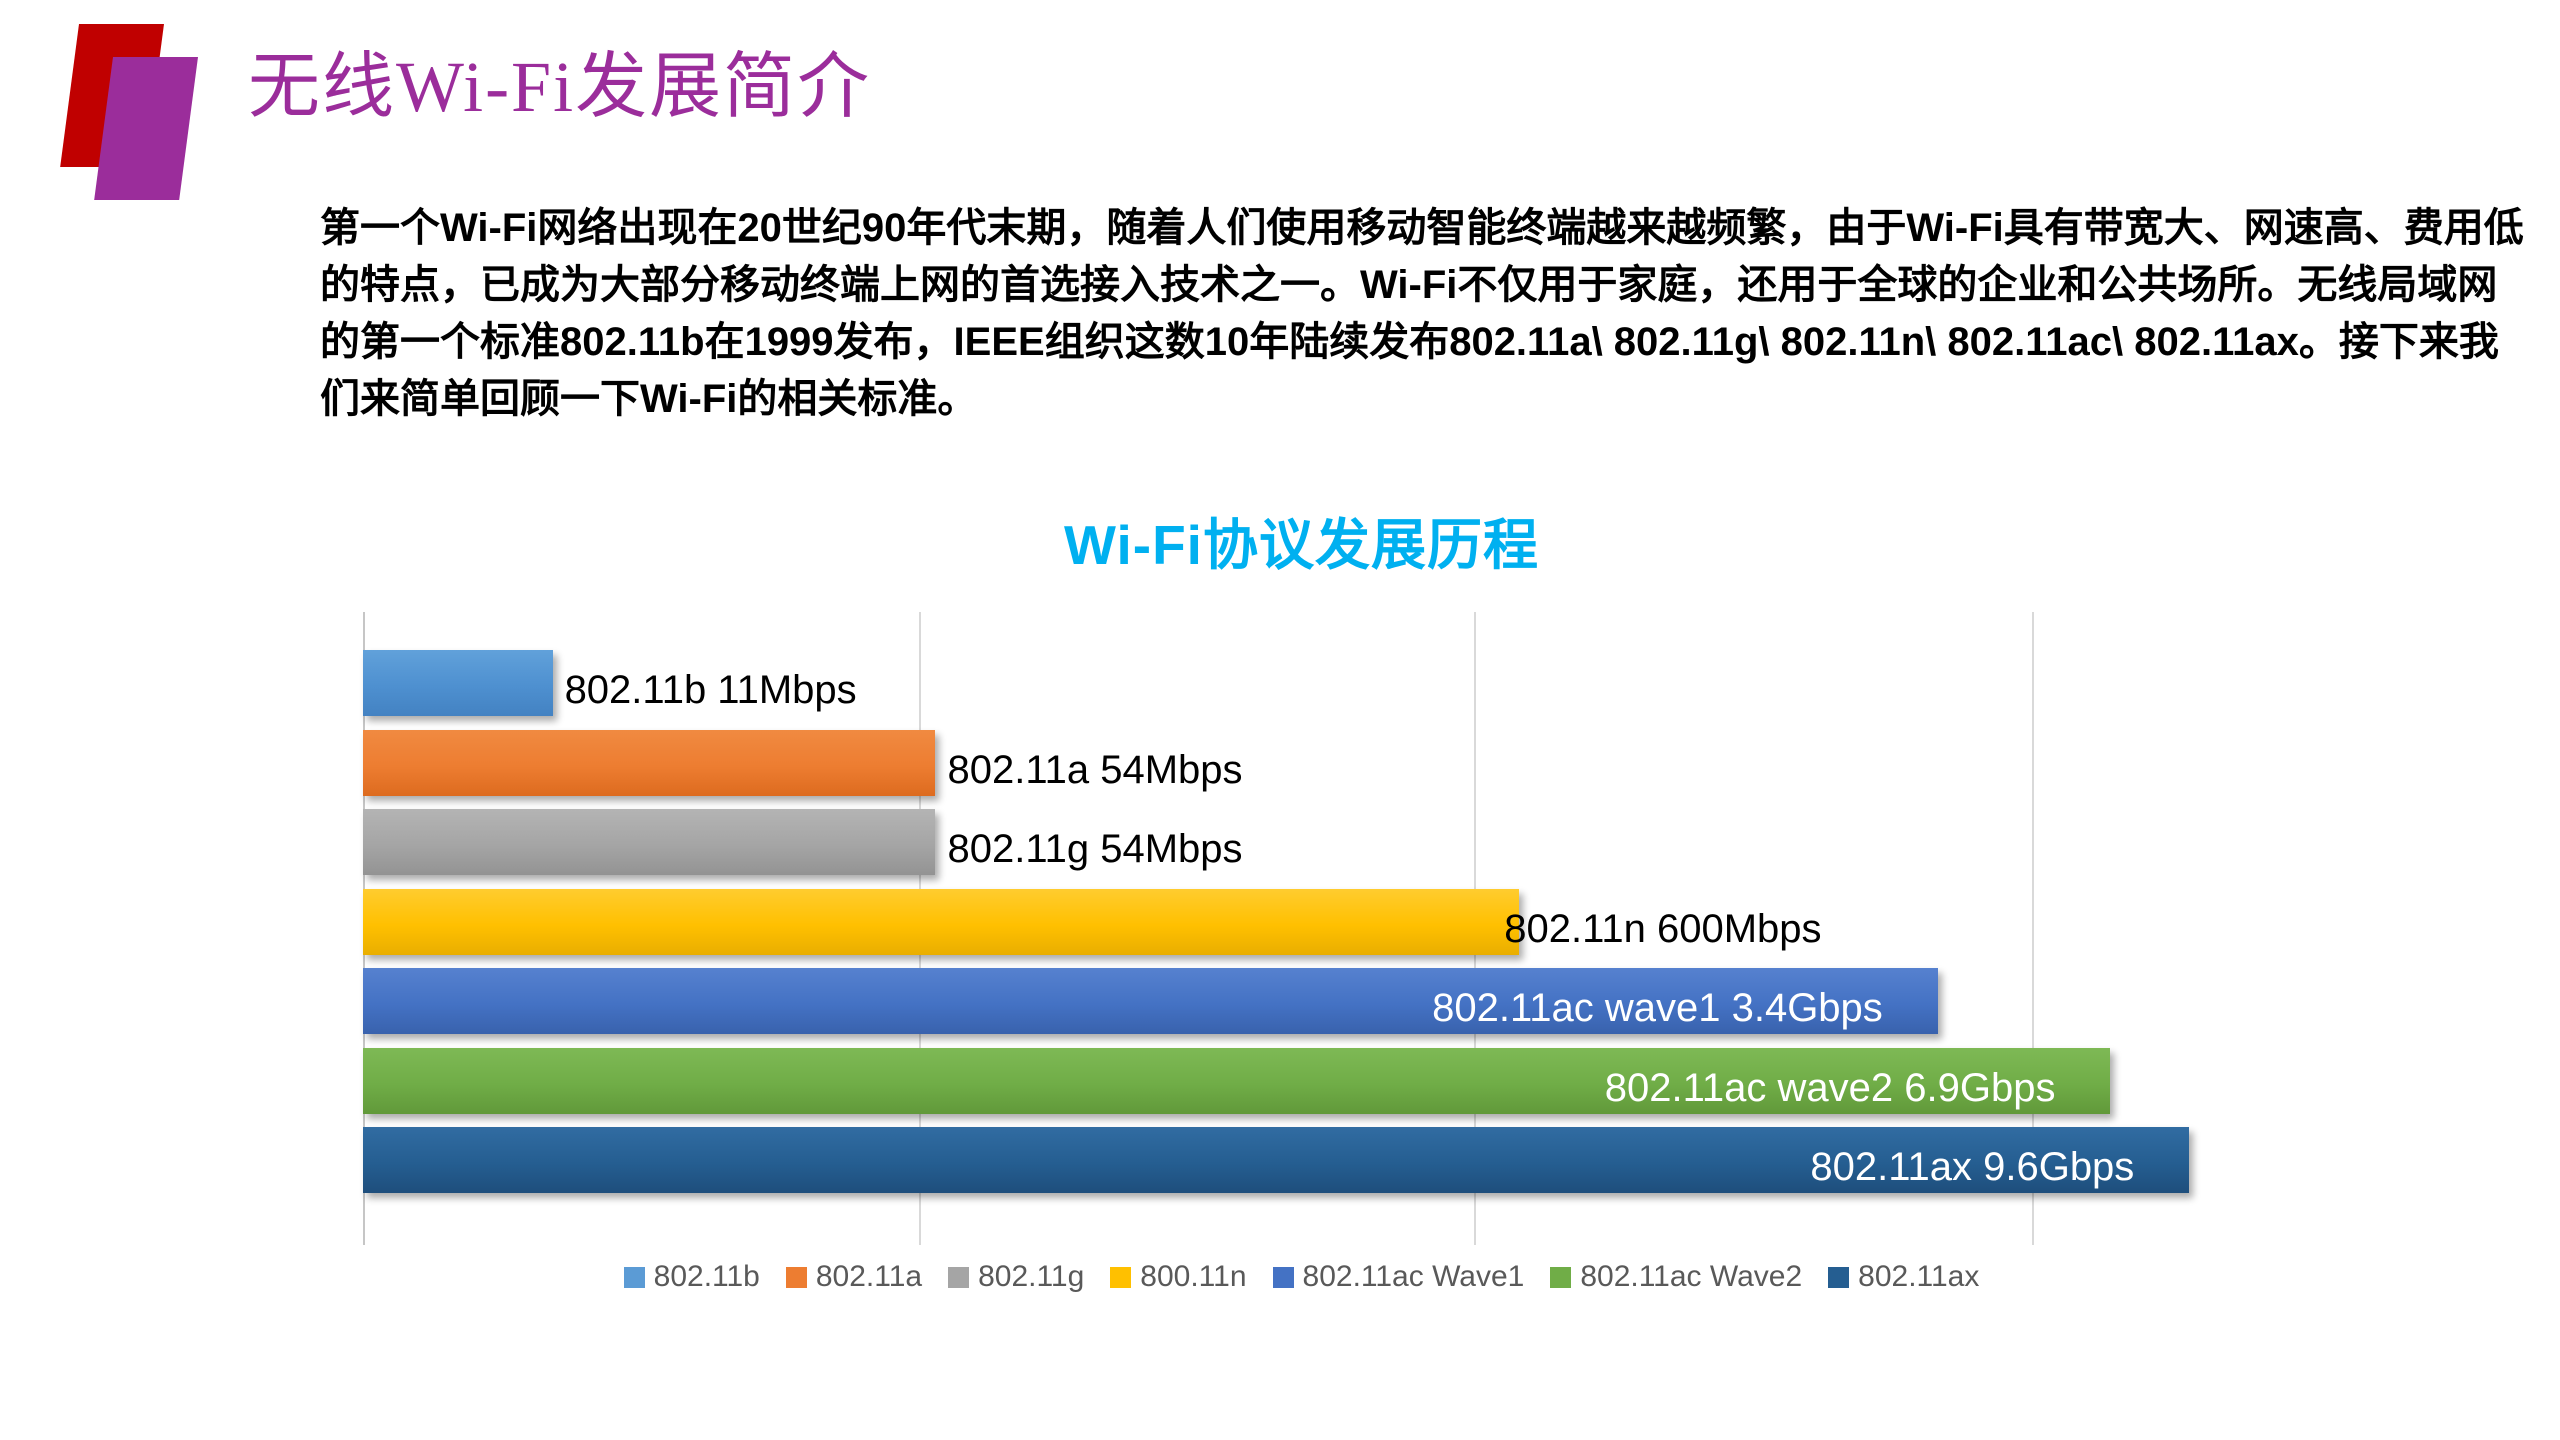  What do you see at coordinates (146, 128) in the screenshot?
I see `logo-purple-shape` at bounding box center [146, 128].